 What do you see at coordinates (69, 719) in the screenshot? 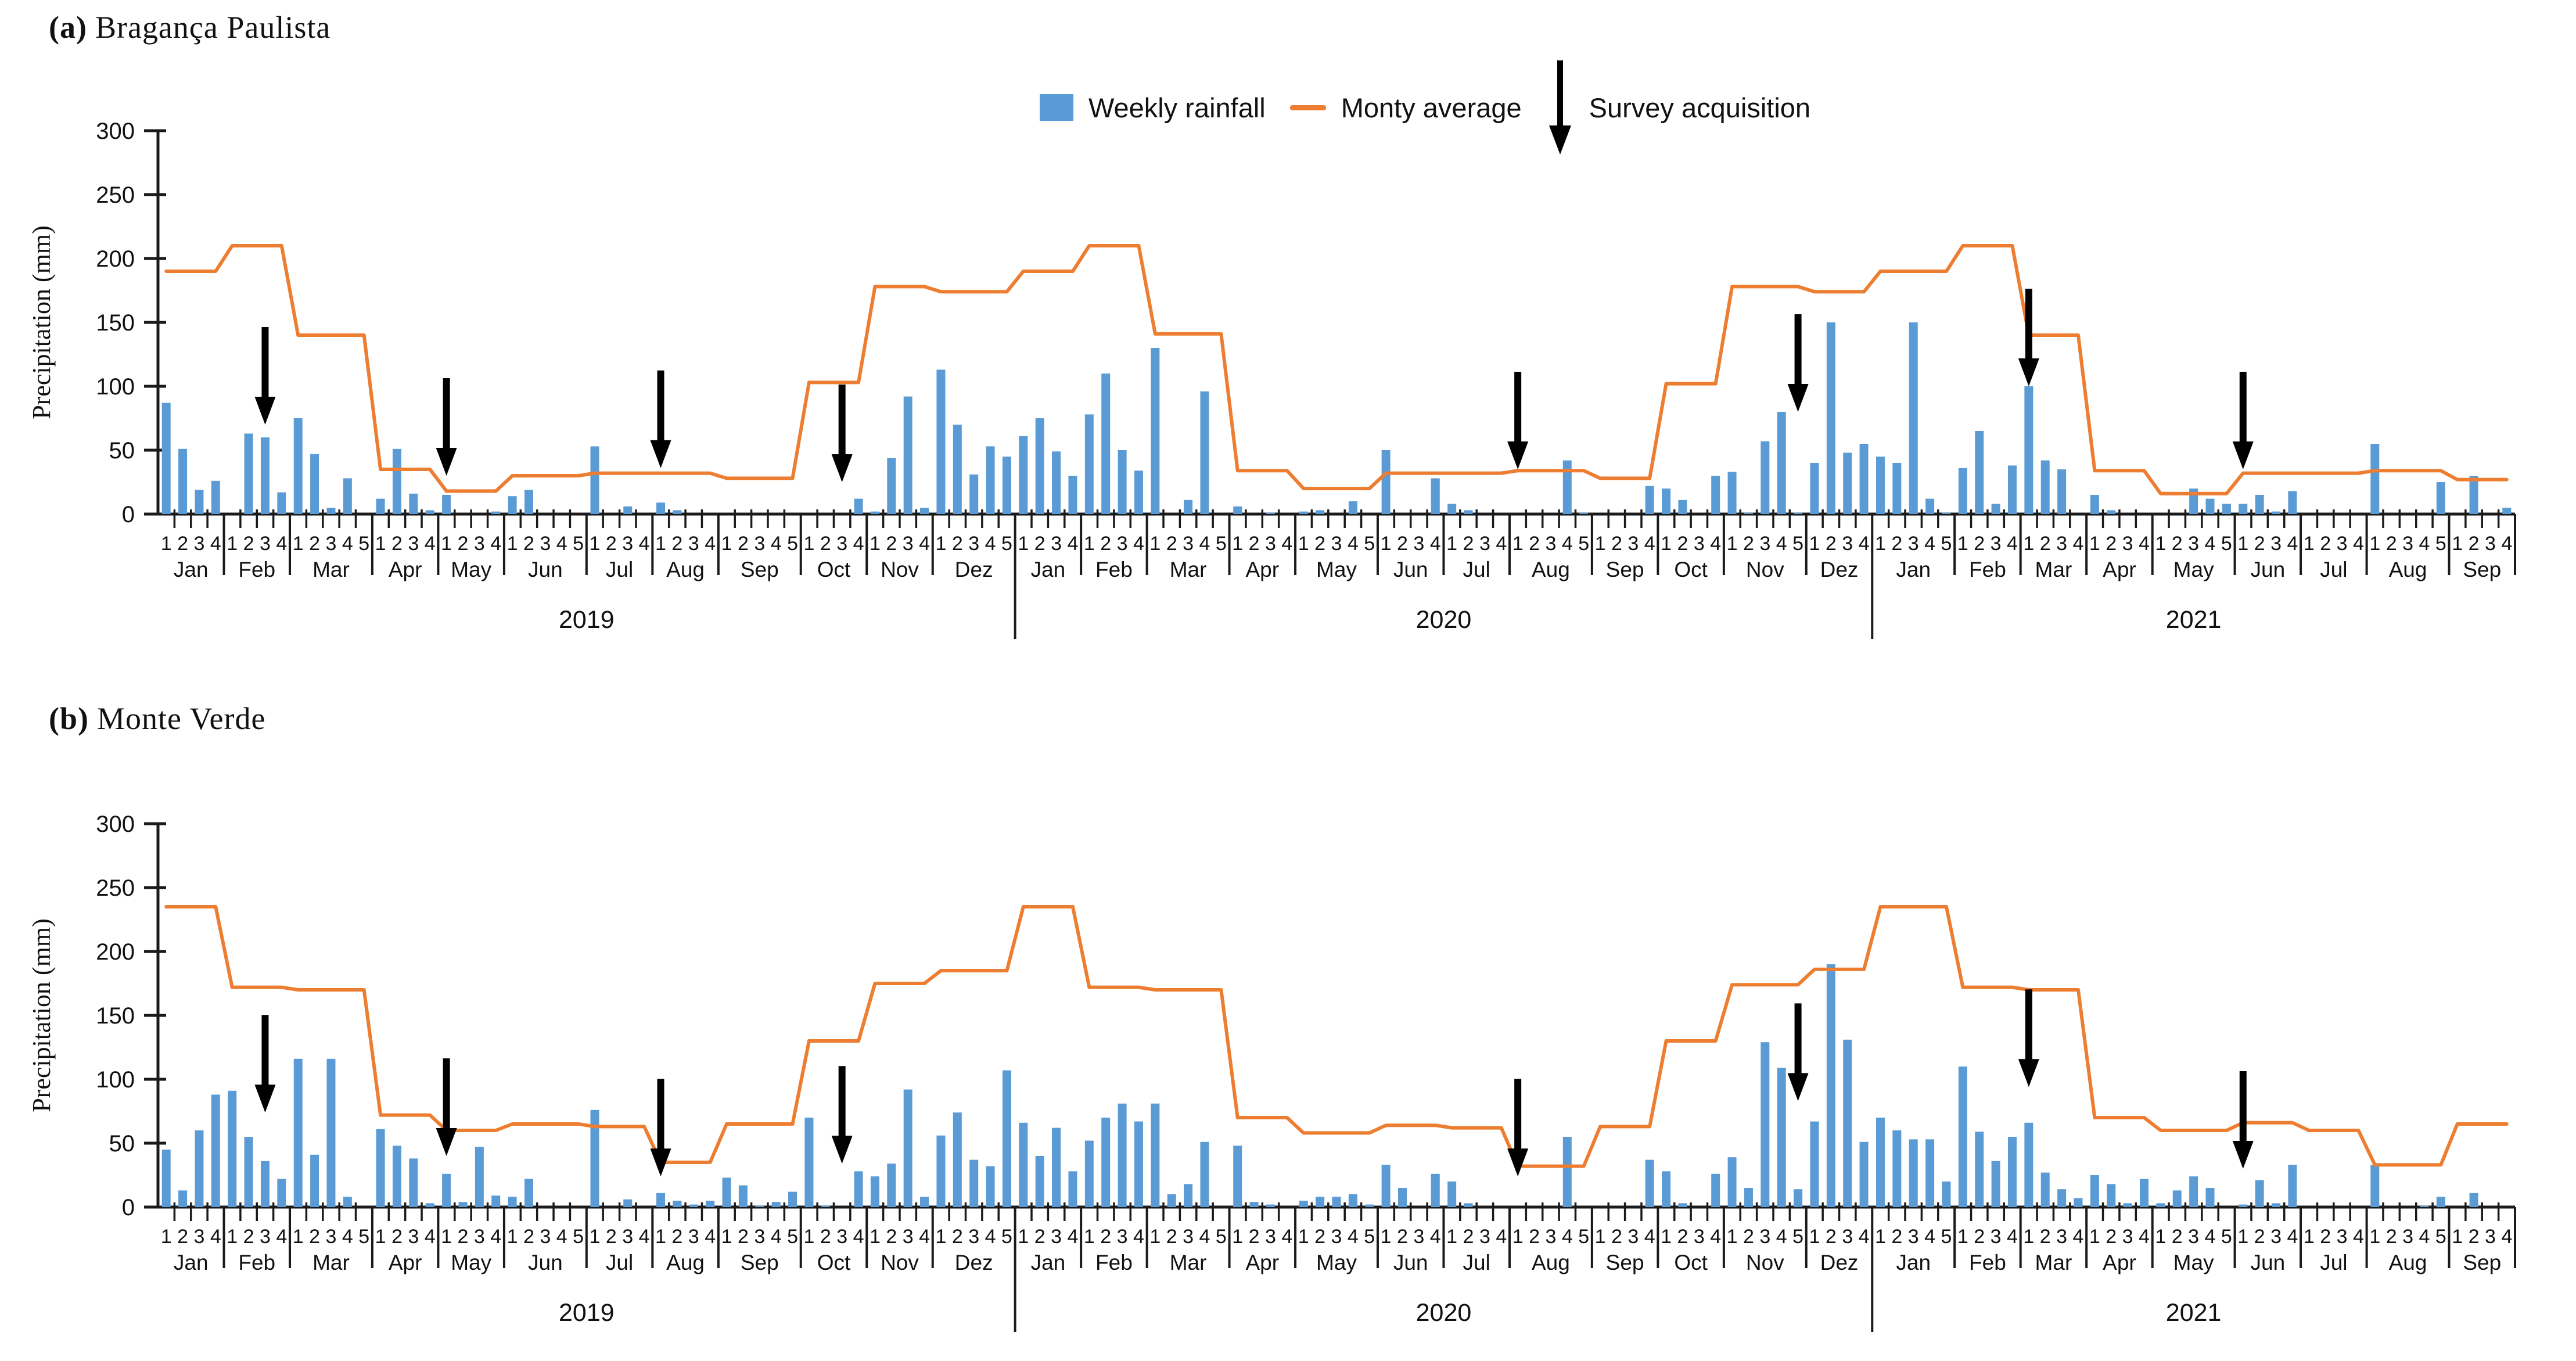
I see `panel-b-label: (b)` at bounding box center [69, 719].